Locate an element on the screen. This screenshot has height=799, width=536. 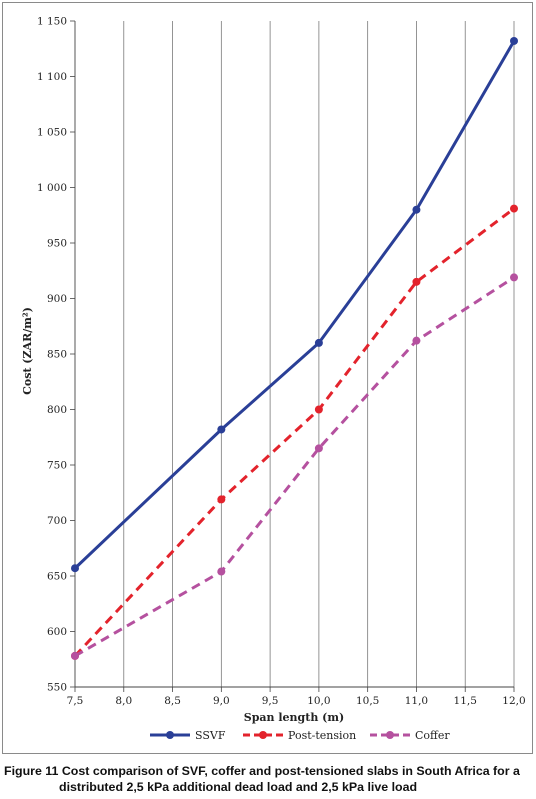
legend-label-post-tension: Post-tension is located at coordinates (322, 735).